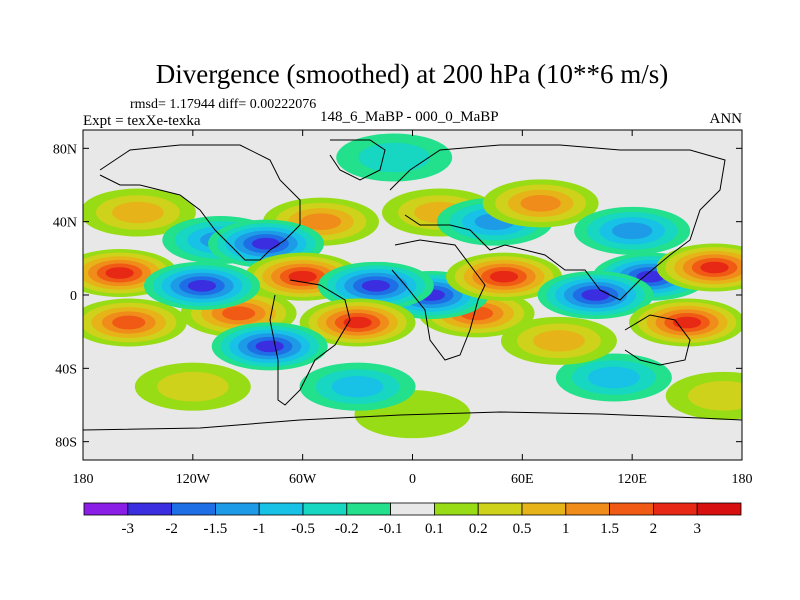 Image resolution: width=800 pixels, height=600 pixels. I want to click on colorbar-label: 1, so click(566, 529).